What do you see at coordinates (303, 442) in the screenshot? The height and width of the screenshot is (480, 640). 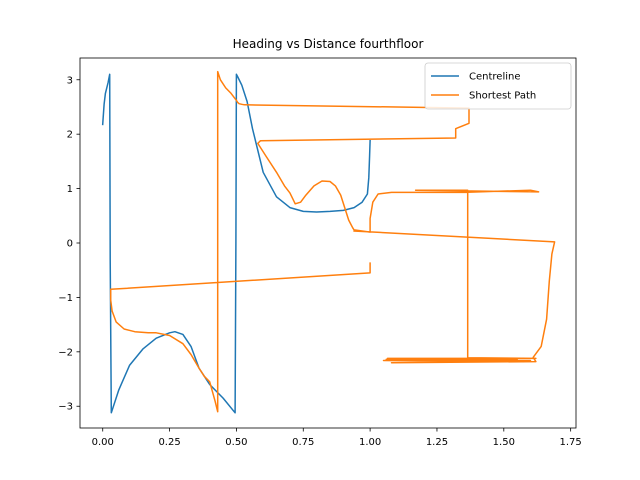 I see `x-tick-label: 0.75` at bounding box center [303, 442].